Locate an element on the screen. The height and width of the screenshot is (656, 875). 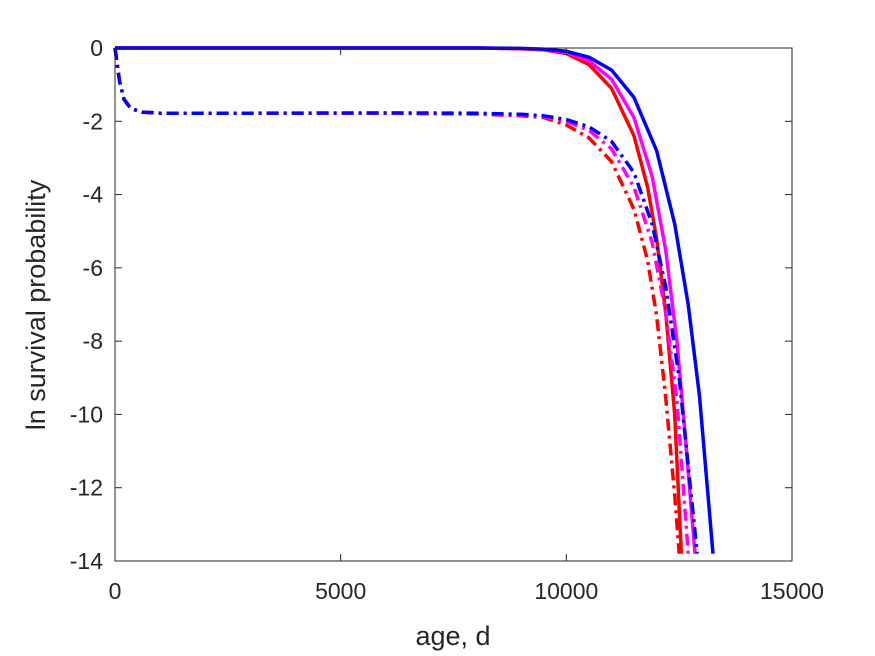
y-tick-label: -4 is located at coordinates (93, 195).